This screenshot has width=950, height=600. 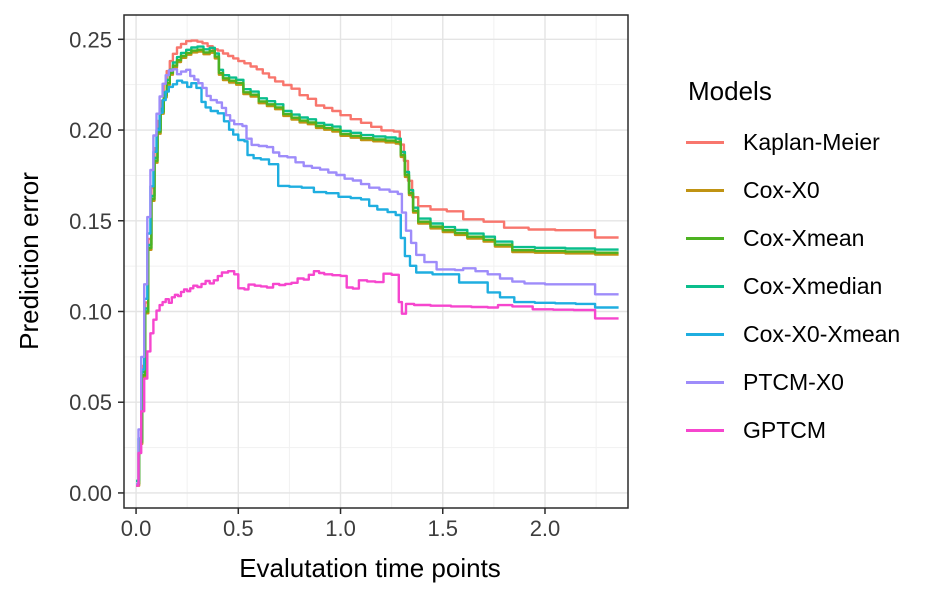 I want to click on legend-swatch-gptcm, so click(x=705, y=430).